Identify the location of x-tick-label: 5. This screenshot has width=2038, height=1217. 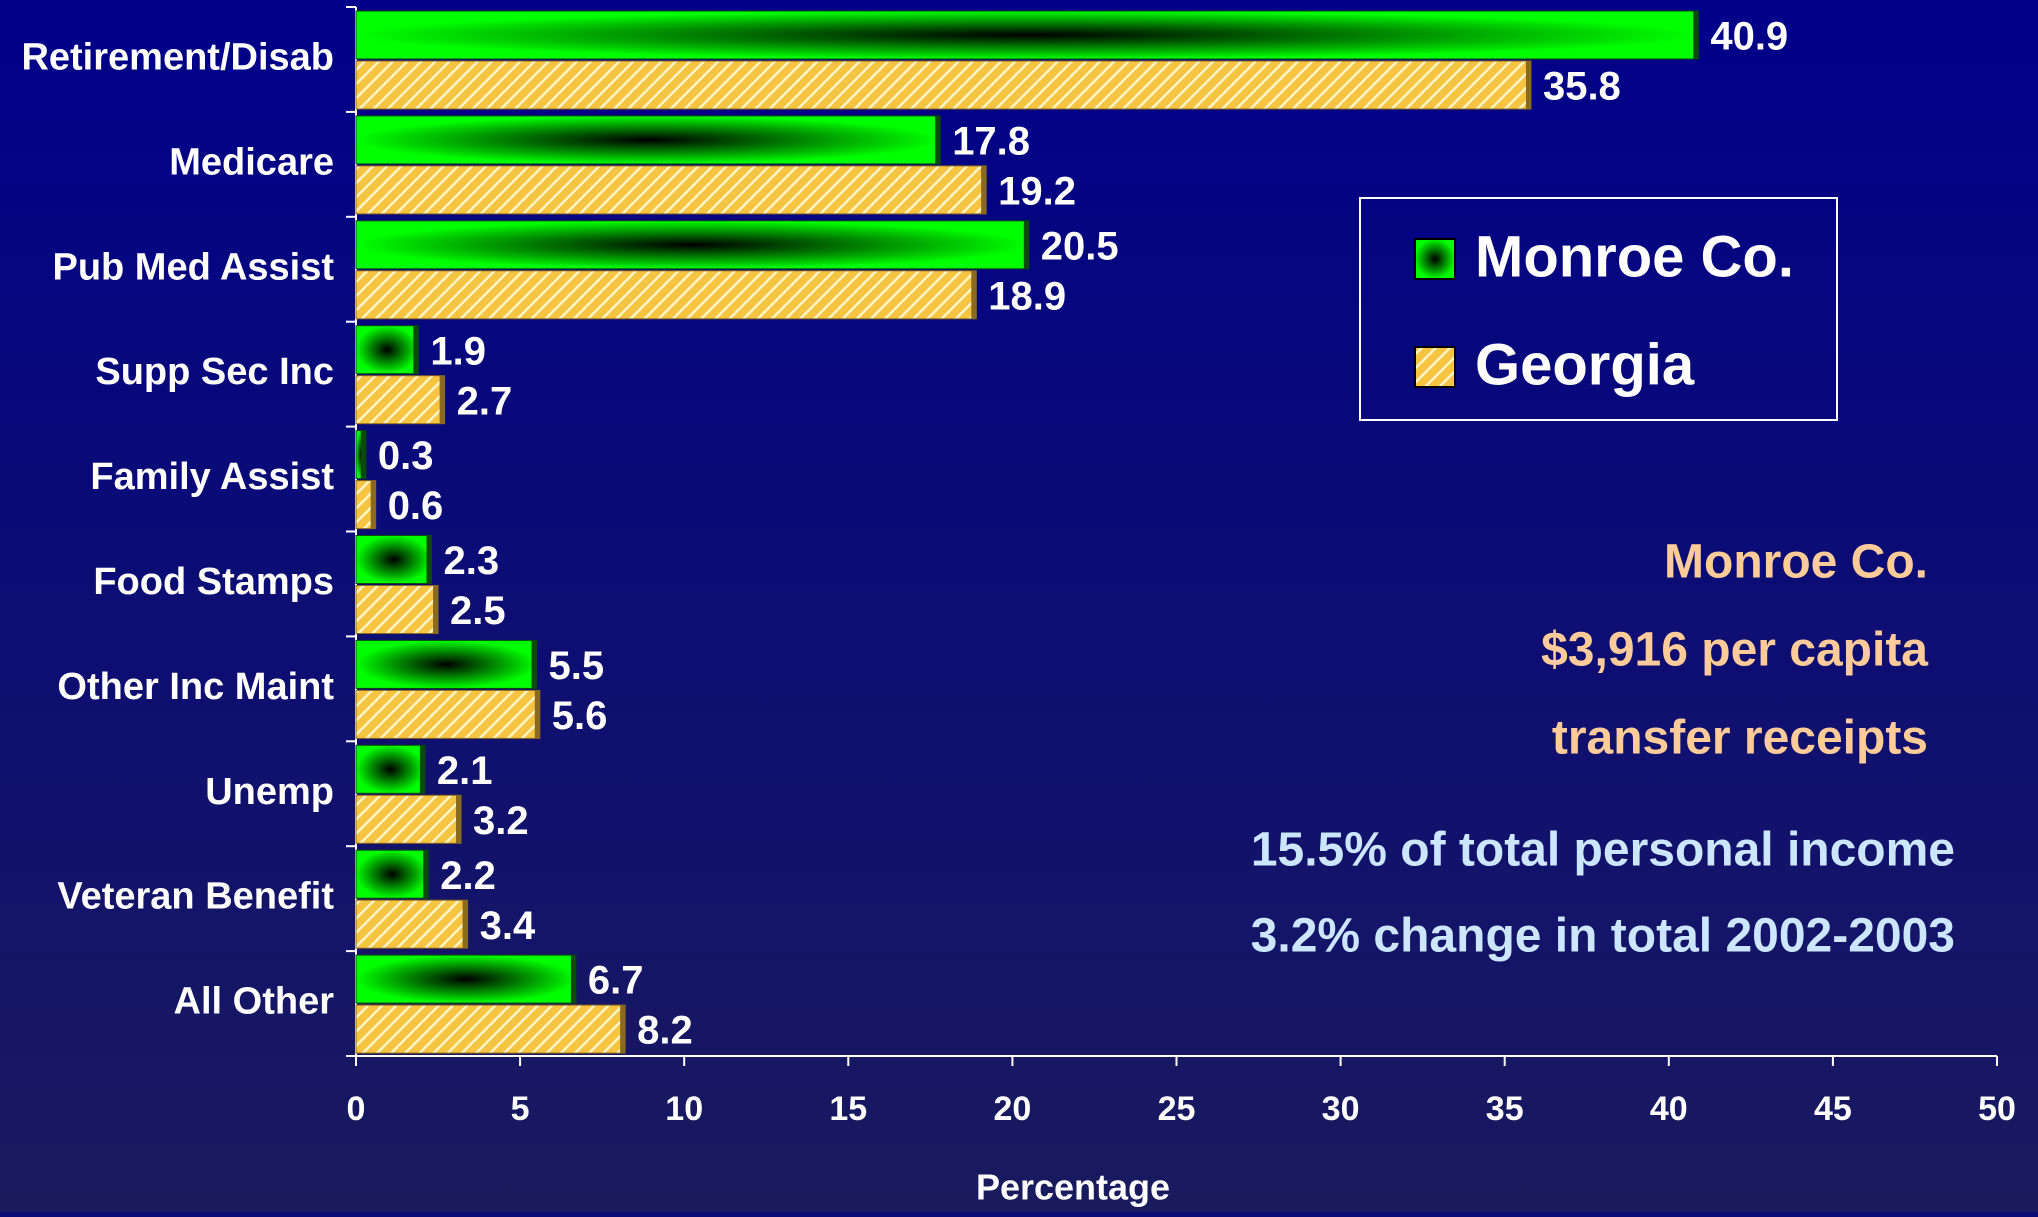
(520, 1109).